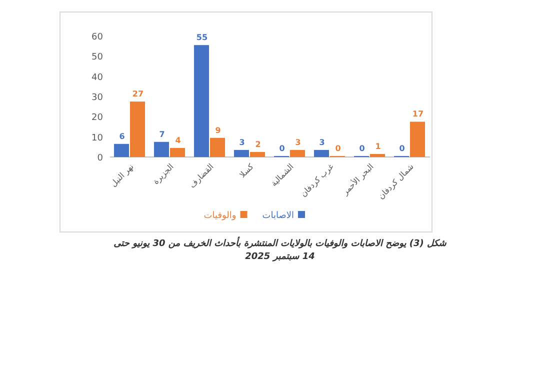 The width and height of the screenshot is (540, 366). I want to click on x-tick-label: شمال كردفان, so click(396, 181).